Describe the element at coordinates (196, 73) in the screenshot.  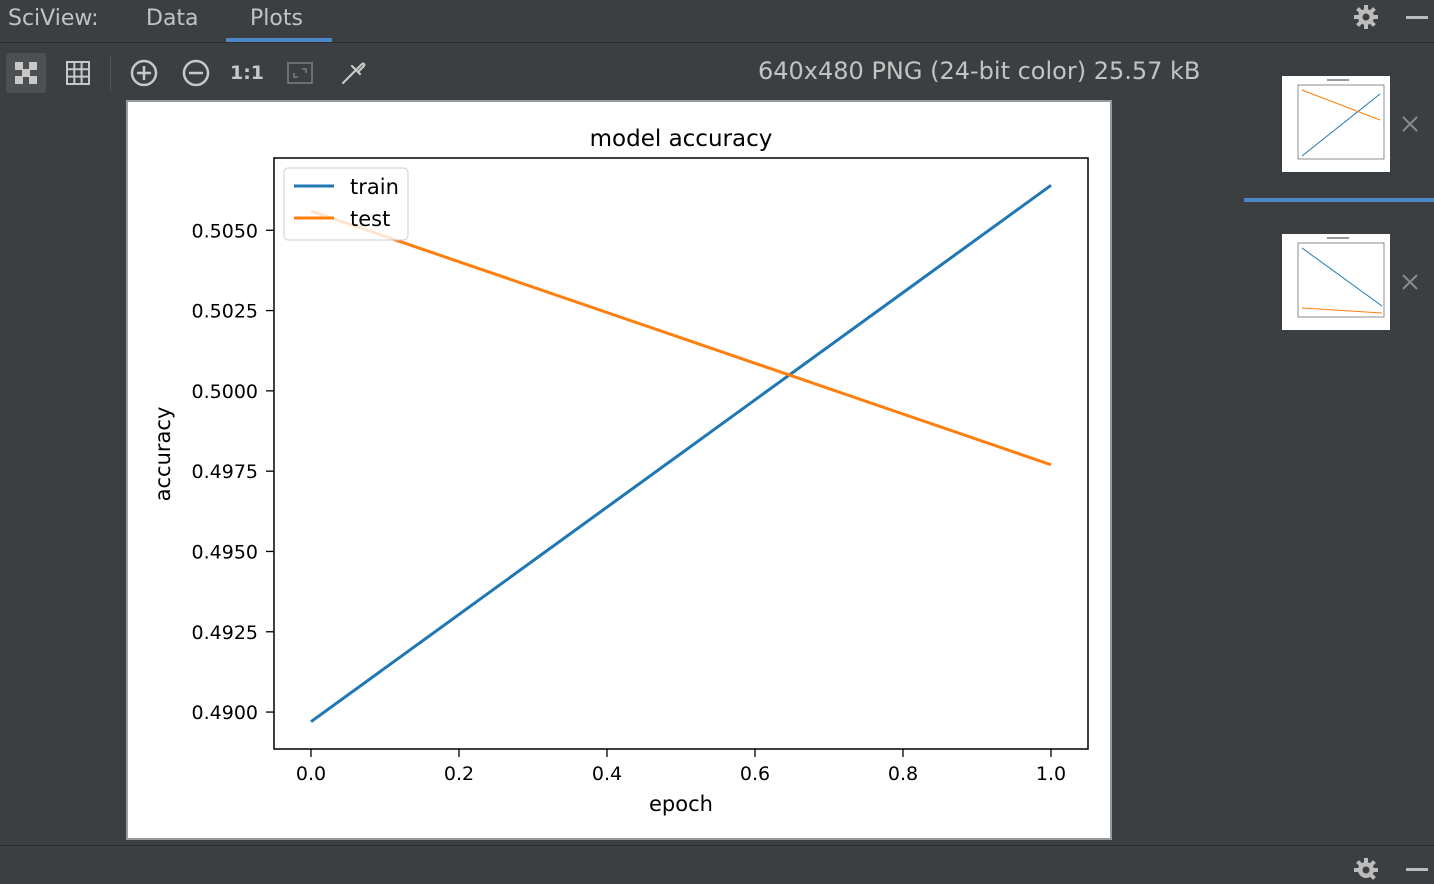
I see `zoom-out-icon` at that location.